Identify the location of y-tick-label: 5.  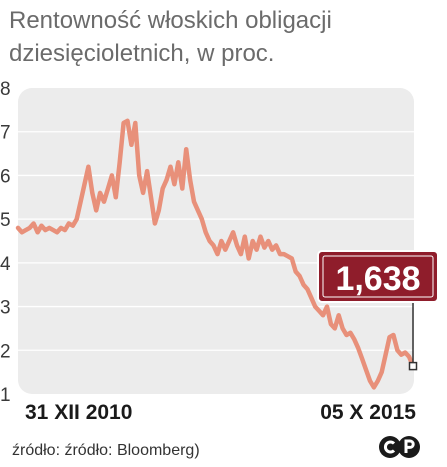
(5, 220).